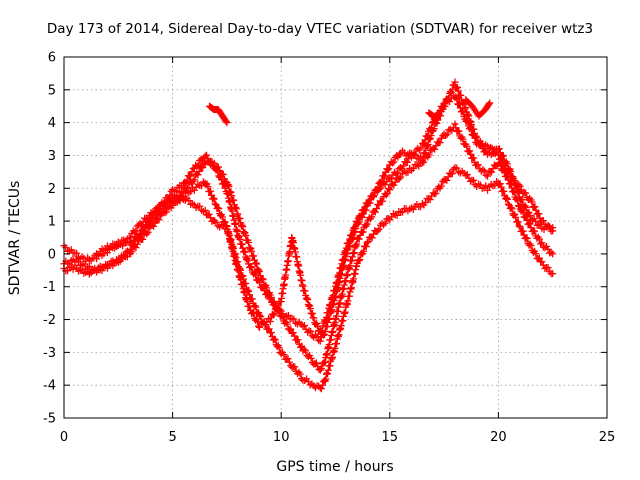 Image resolution: width=640 pixels, height=480 pixels. What do you see at coordinates (490, 103) in the screenshot?
I see `extra-cluster-3-point` at bounding box center [490, 103].